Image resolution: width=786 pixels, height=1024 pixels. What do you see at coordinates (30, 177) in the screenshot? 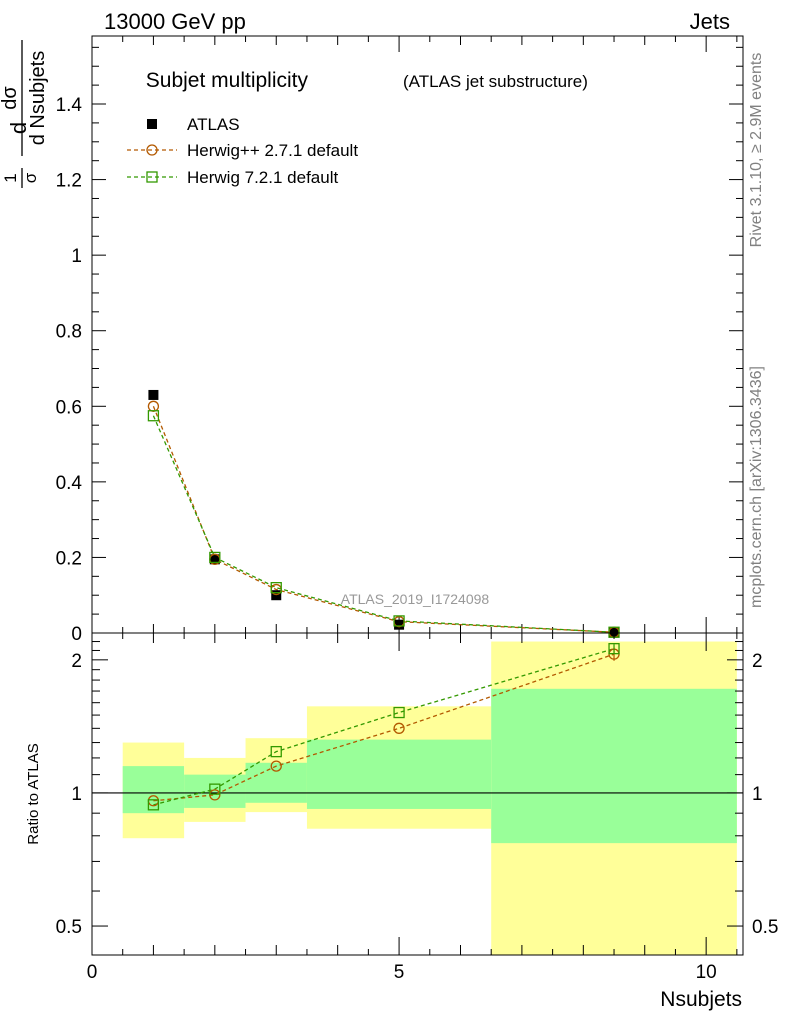
I see `ylabel-sigma: σ` at bounding box center [30, 177].